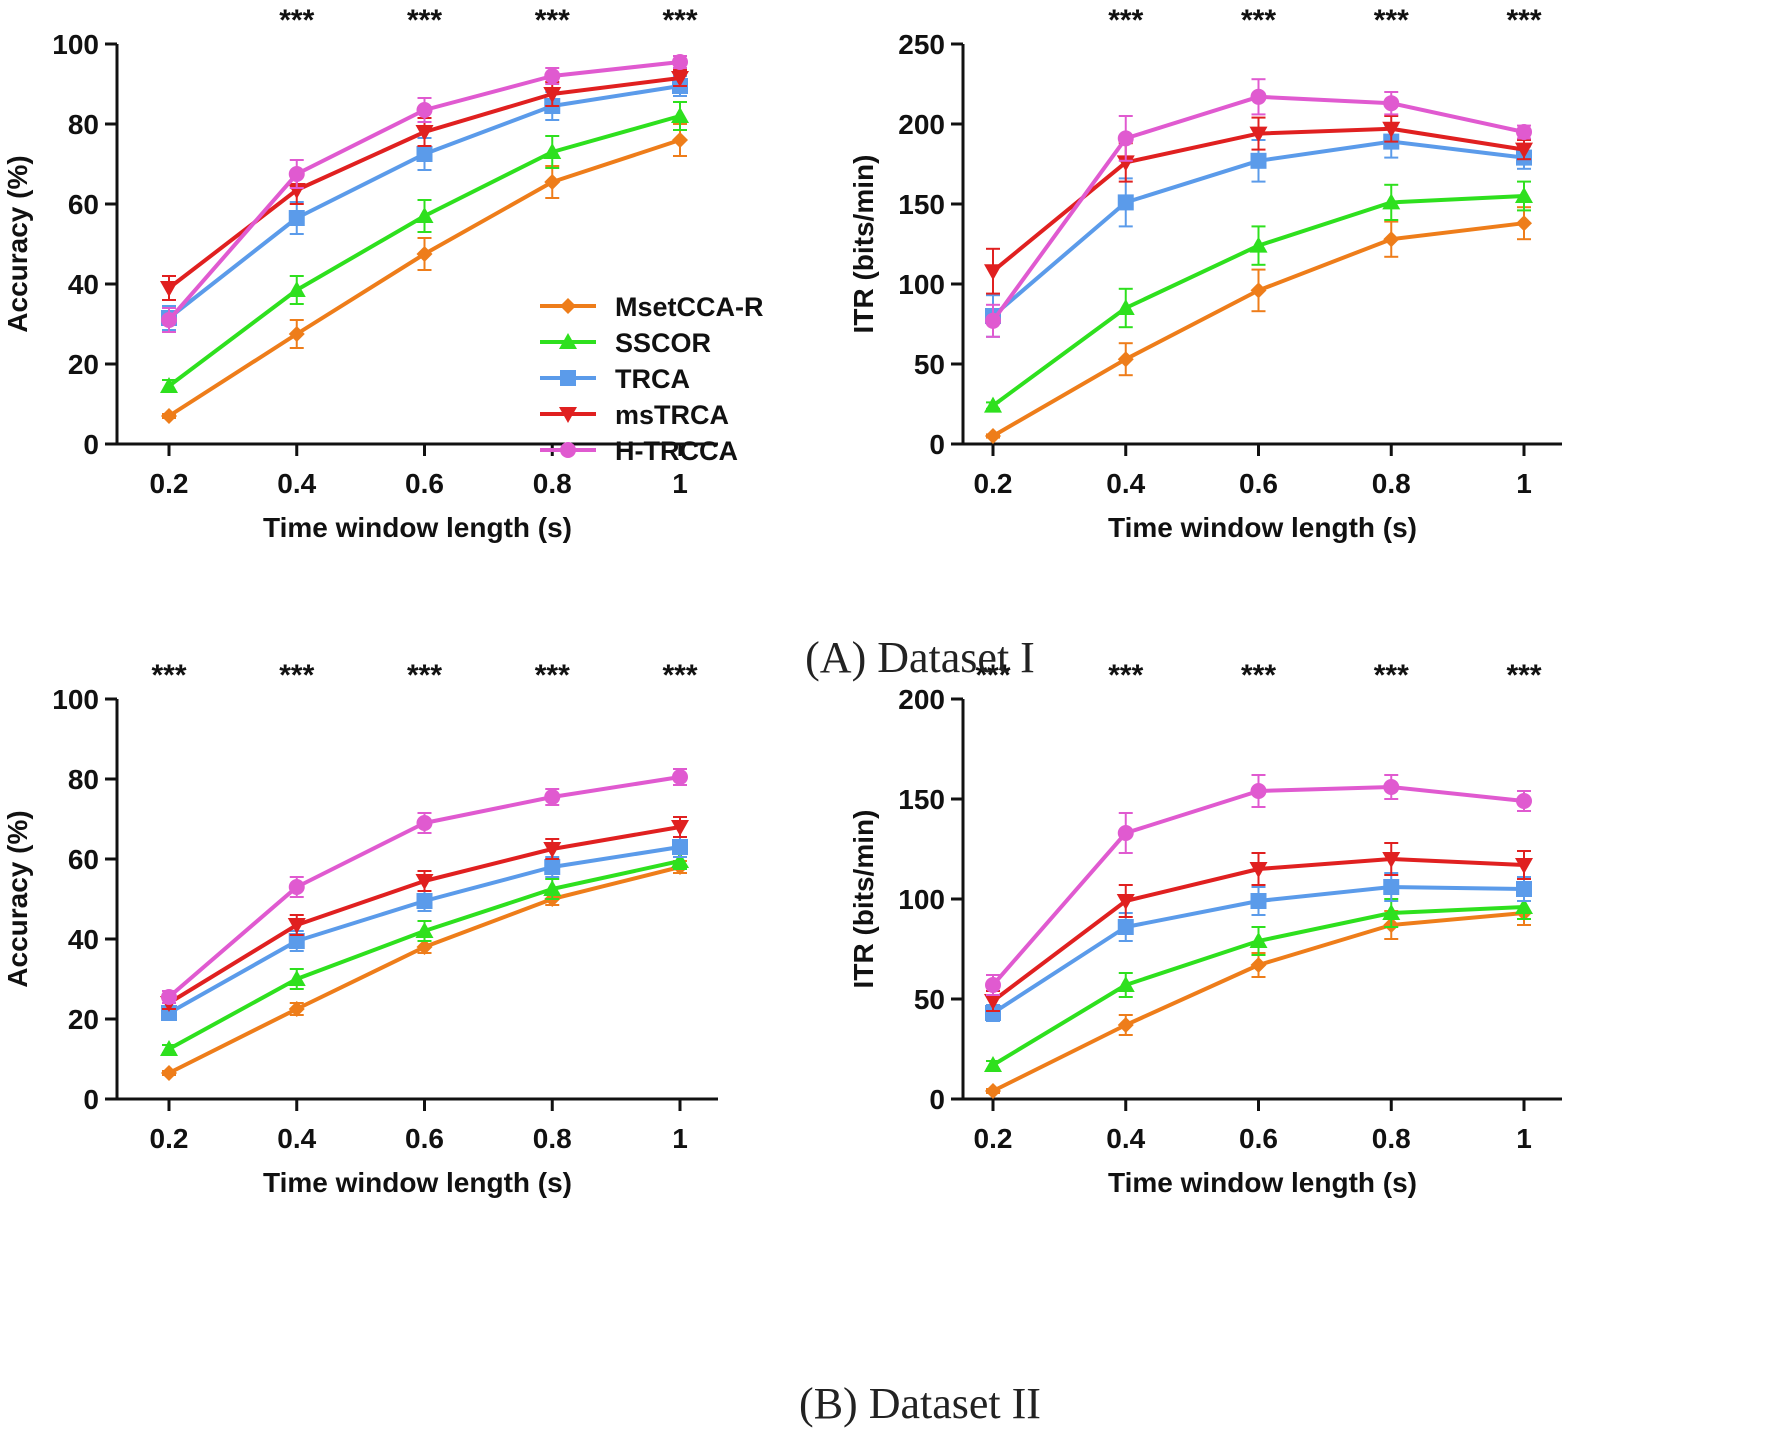 The height and width of the screenshot is (1435, 1784). I want to click on legend-item-trca: TRCA, so click(615, 379).